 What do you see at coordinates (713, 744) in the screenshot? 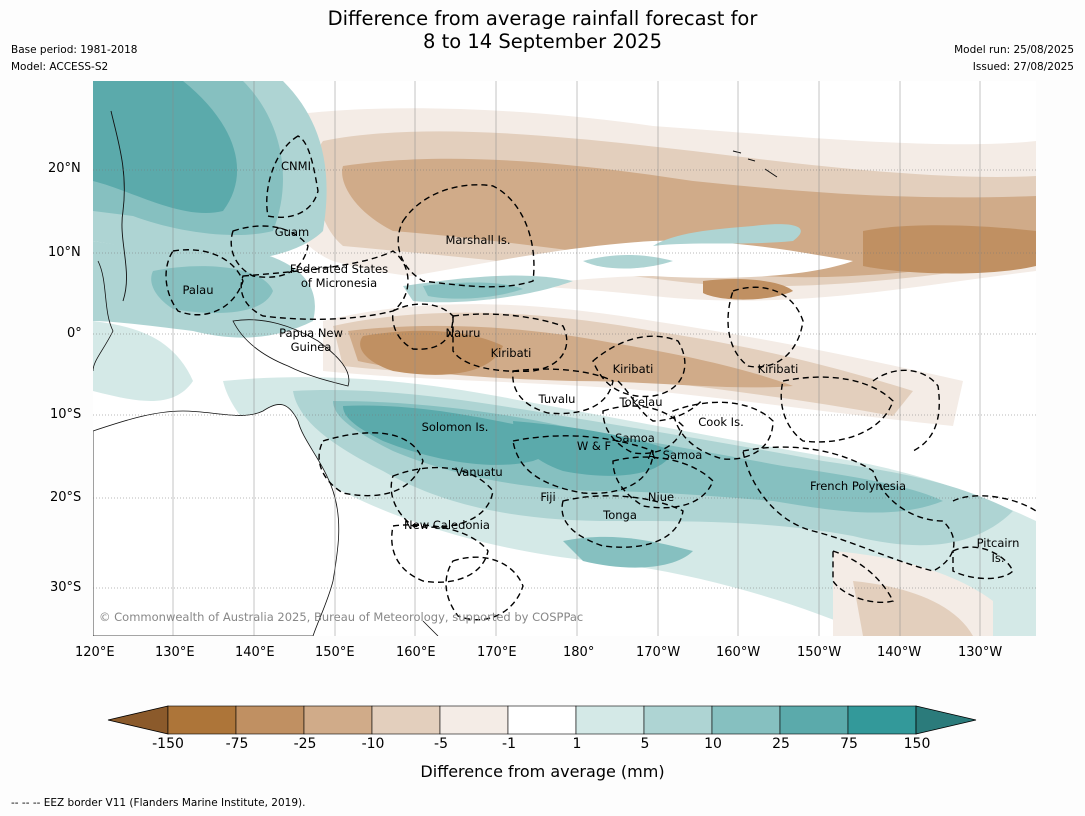
I see `cb-tick-9: 10` at bounding box center [713, 744].